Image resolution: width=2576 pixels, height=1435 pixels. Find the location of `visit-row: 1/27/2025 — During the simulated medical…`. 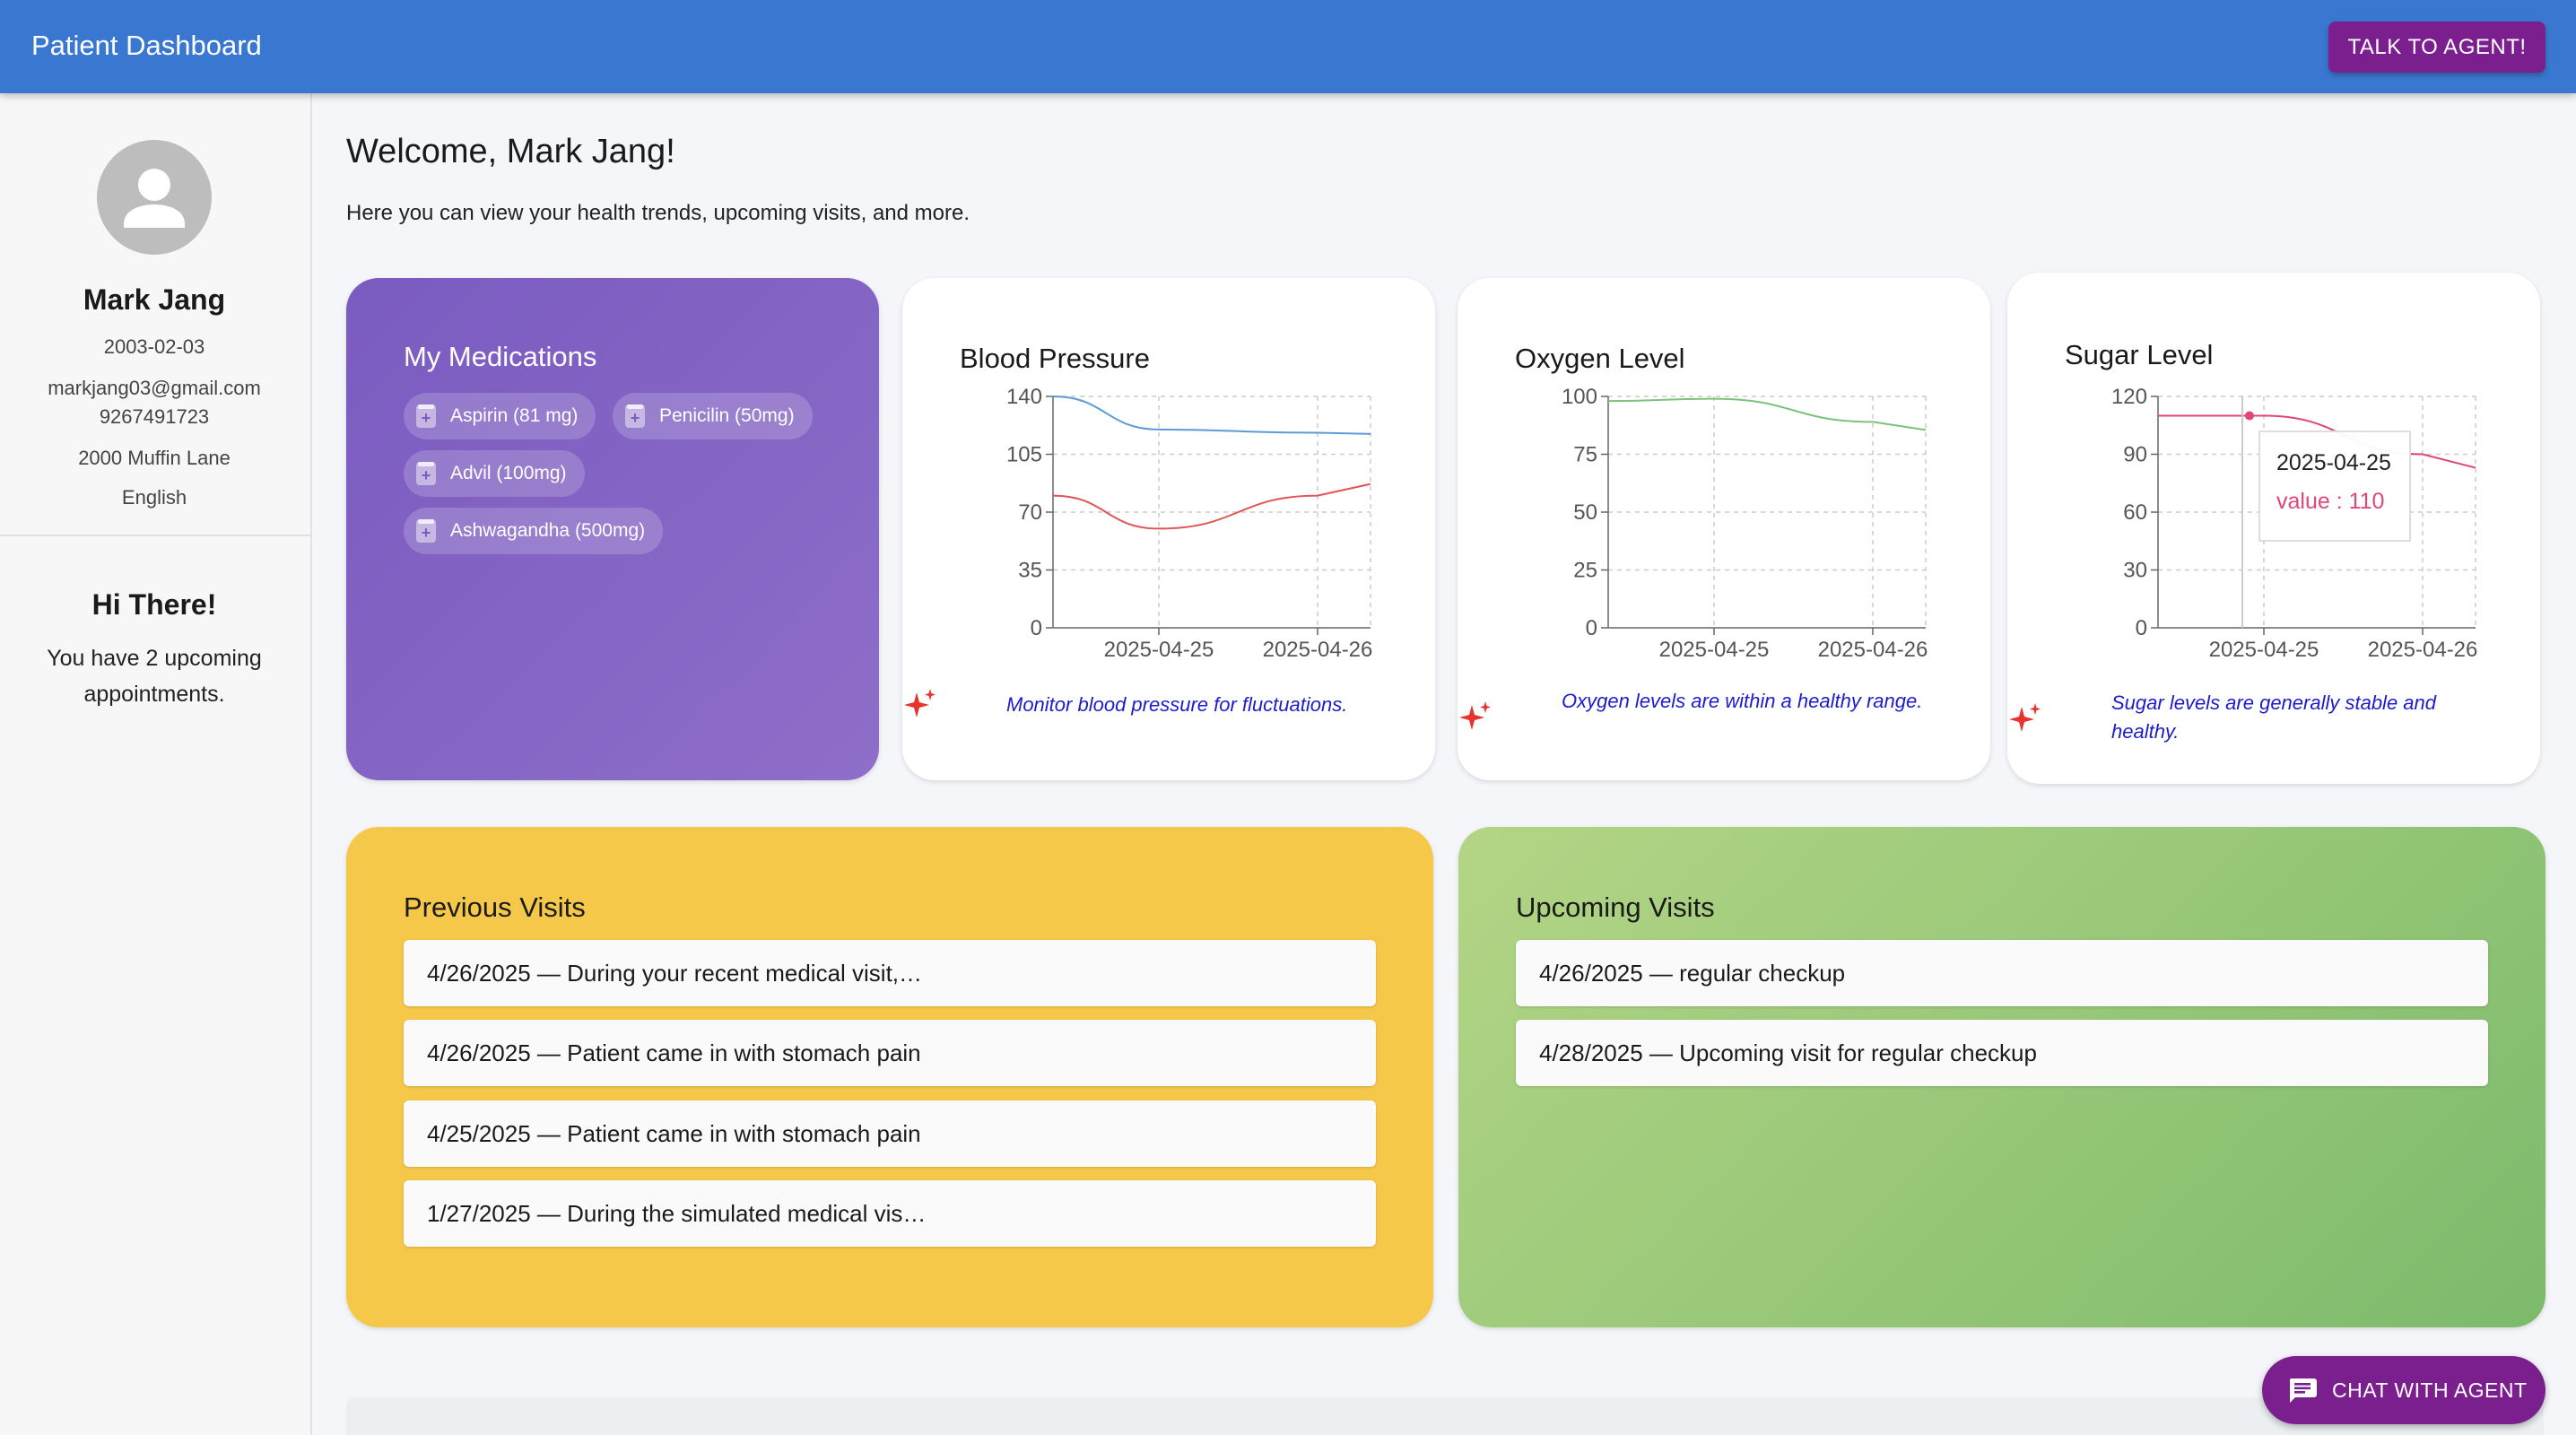

visit-row: 1/27/2025 — During the simulated medical… is located at coordinates (890, 1213).